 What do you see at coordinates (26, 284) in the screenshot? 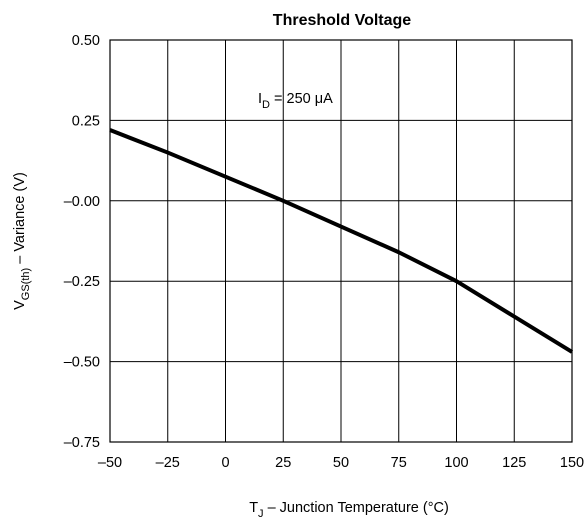
I see `y-axis-label-sub: GS(th)` at bounding box center [26, 284].